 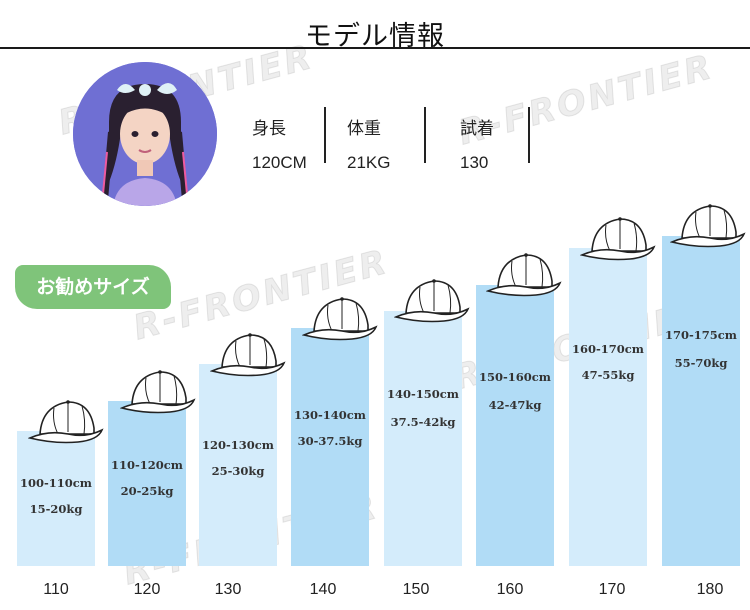 I want to click on size-bar-height-range: 130-140cm, so click(x=330, y=415).